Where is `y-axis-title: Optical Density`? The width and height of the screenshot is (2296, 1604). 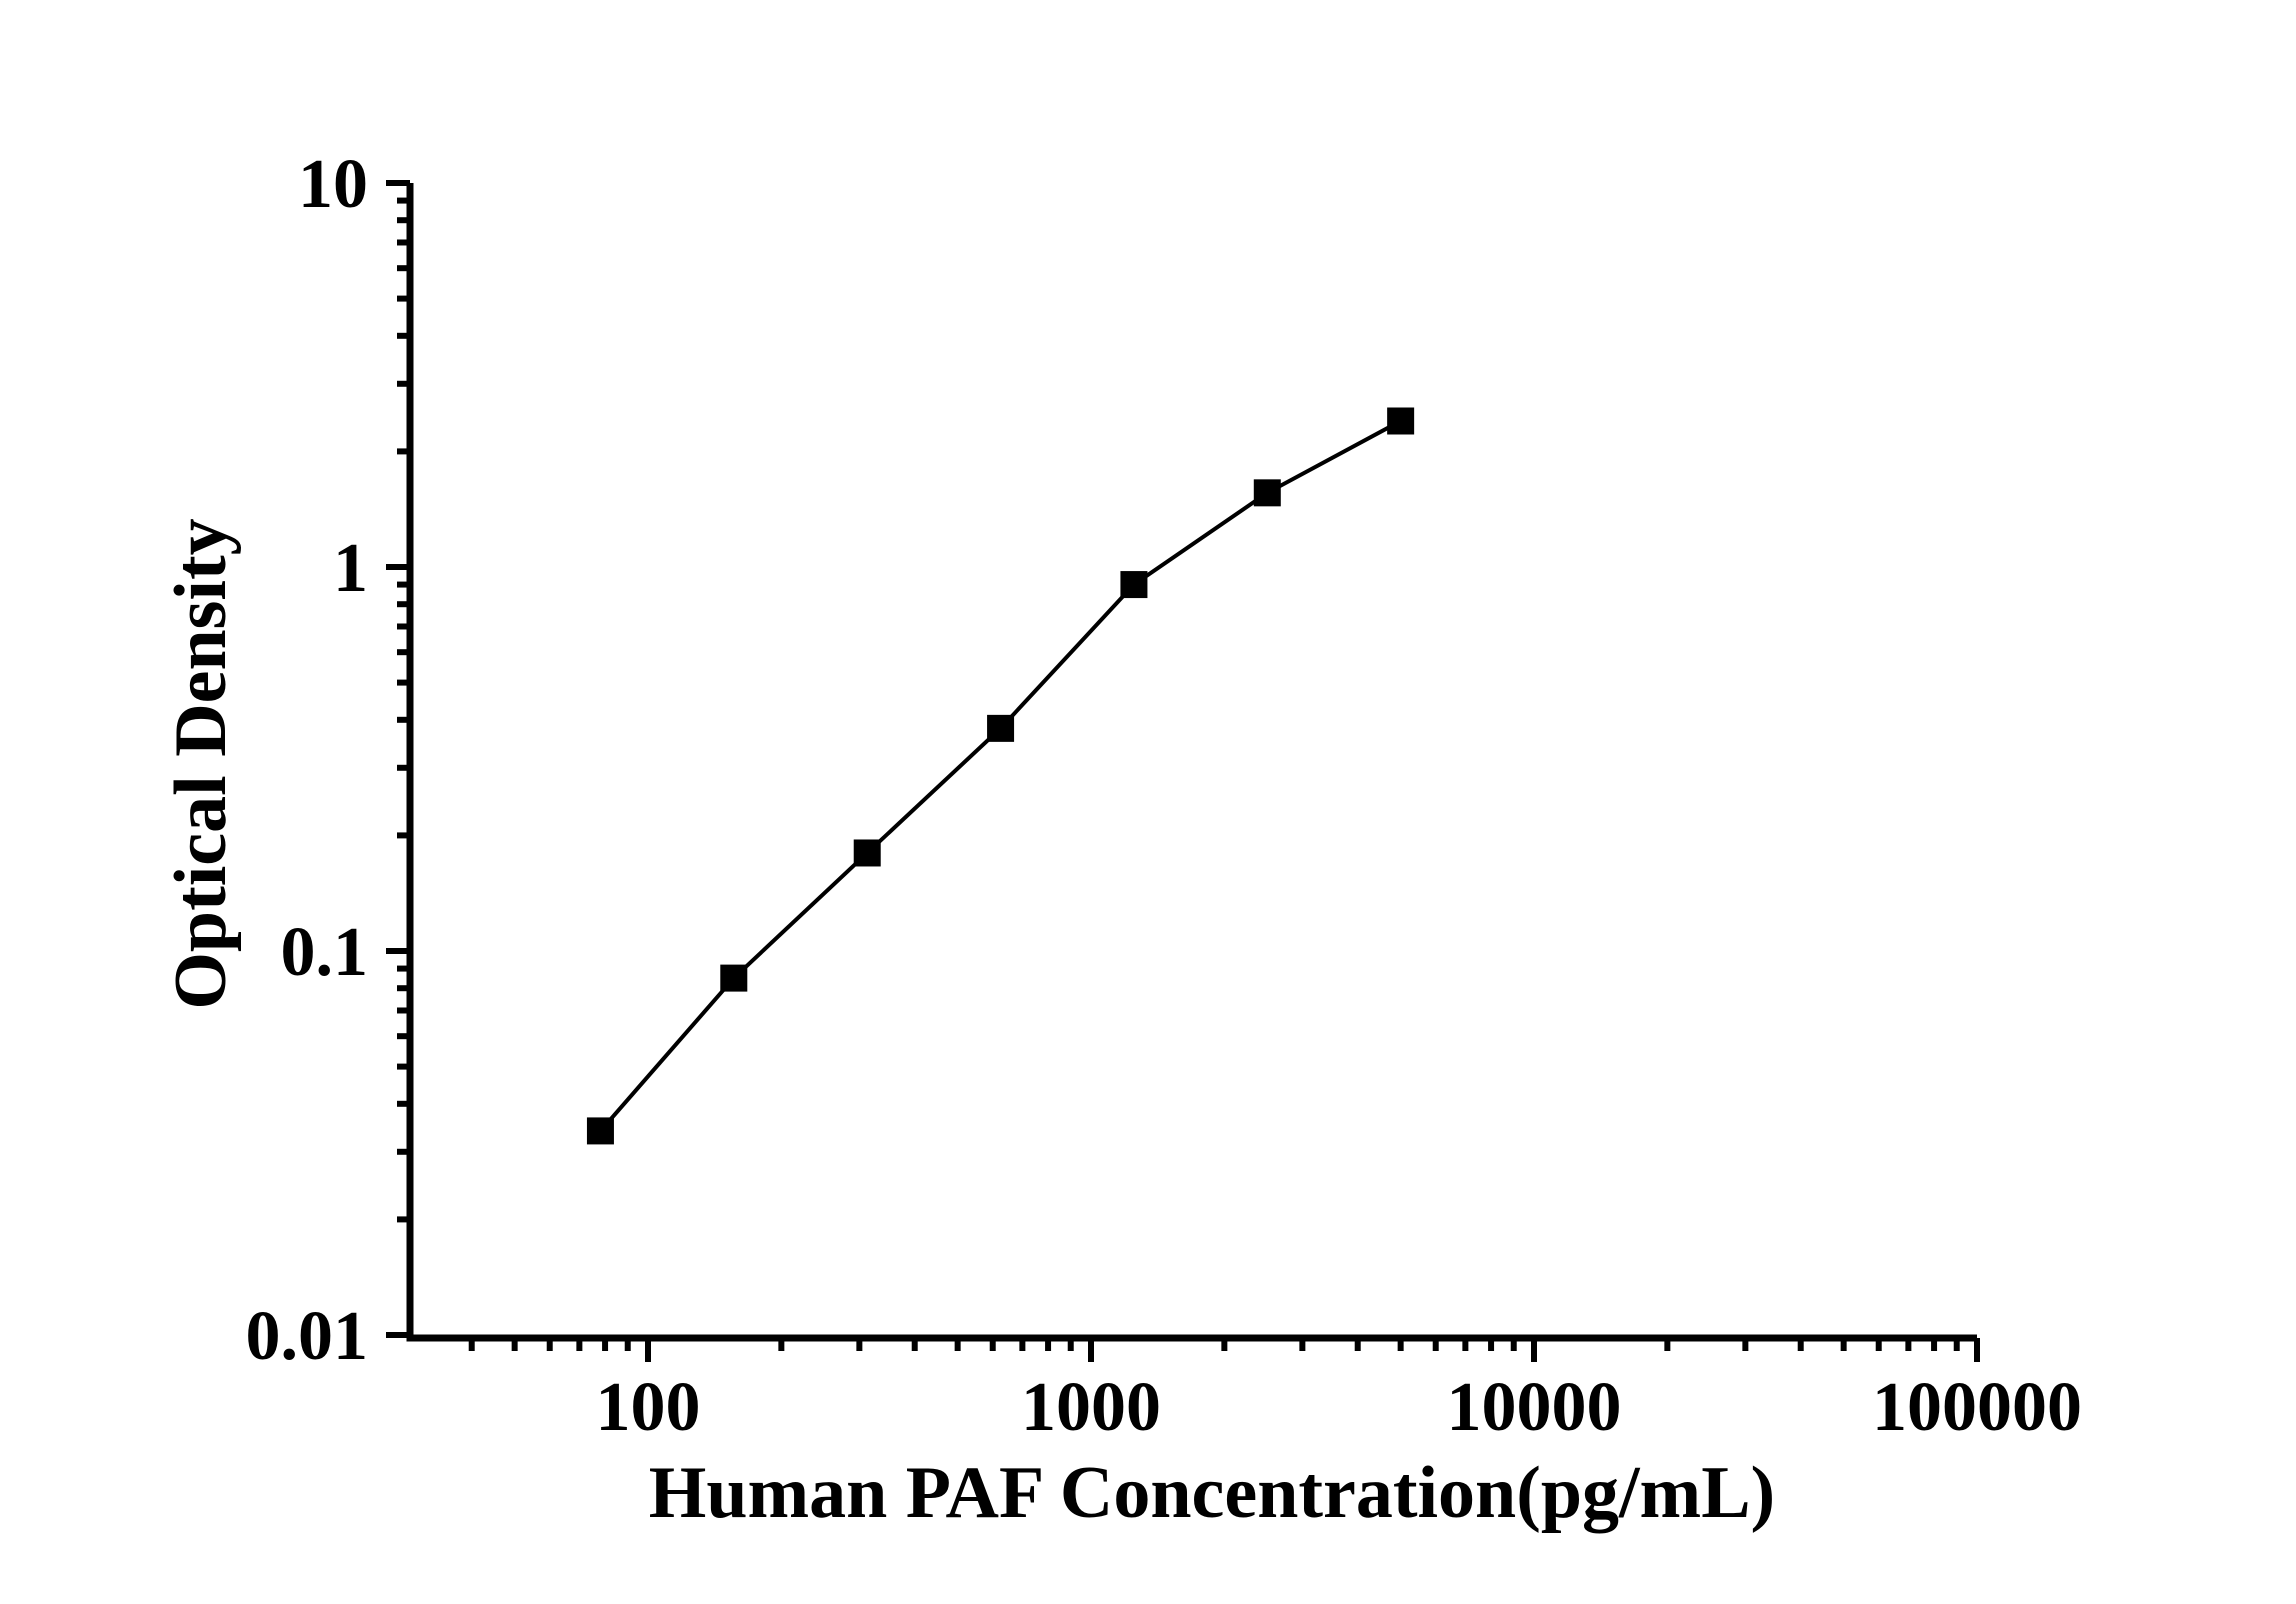
y-axis-title: Optical Density is located at coordinates (201, 763).